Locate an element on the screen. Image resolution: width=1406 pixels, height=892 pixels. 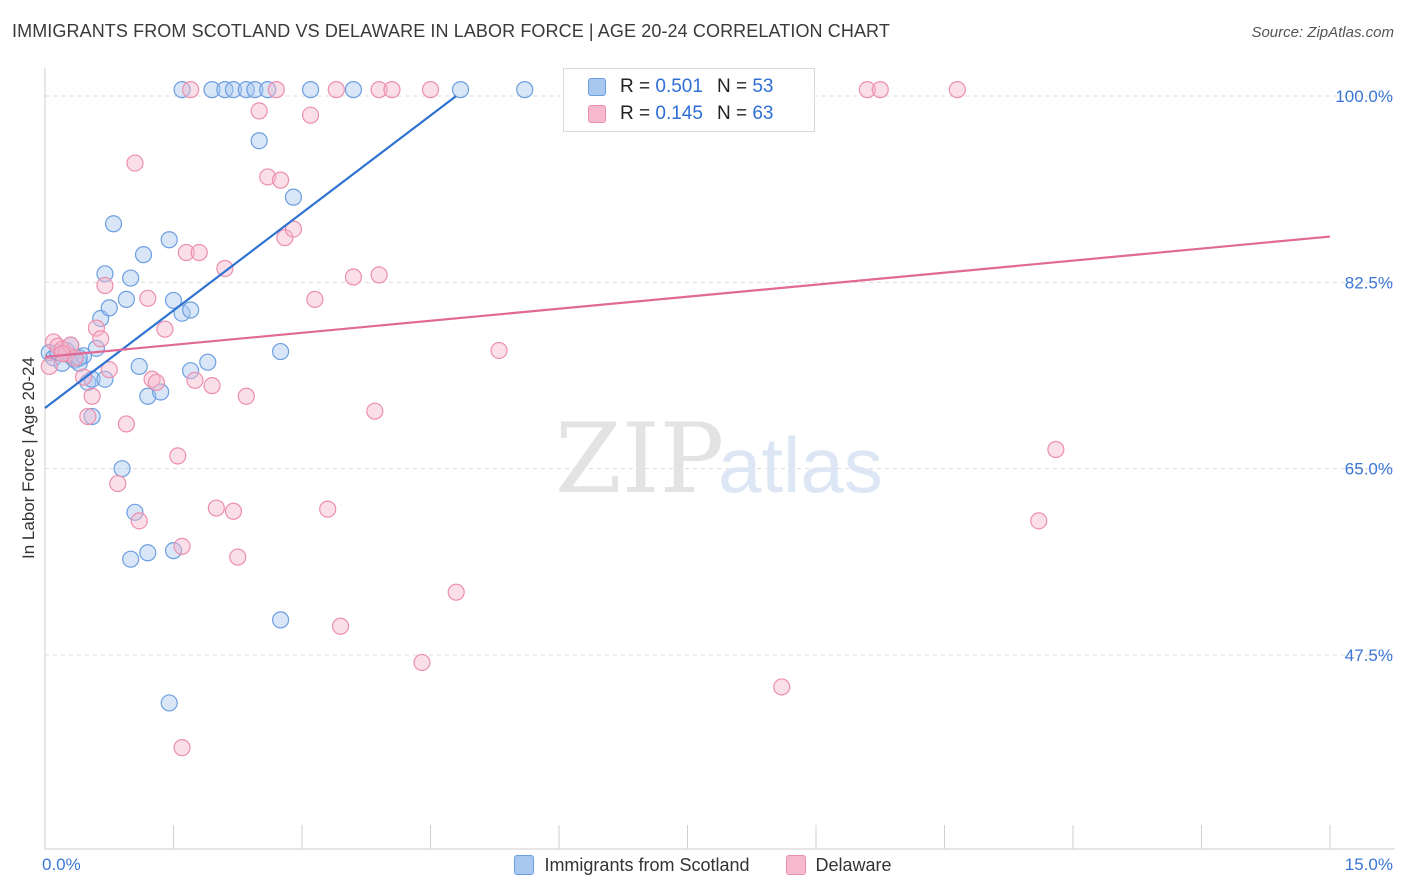
legend-item-scotland: Immigrants from Scotland is located at coordinates (632, 865).